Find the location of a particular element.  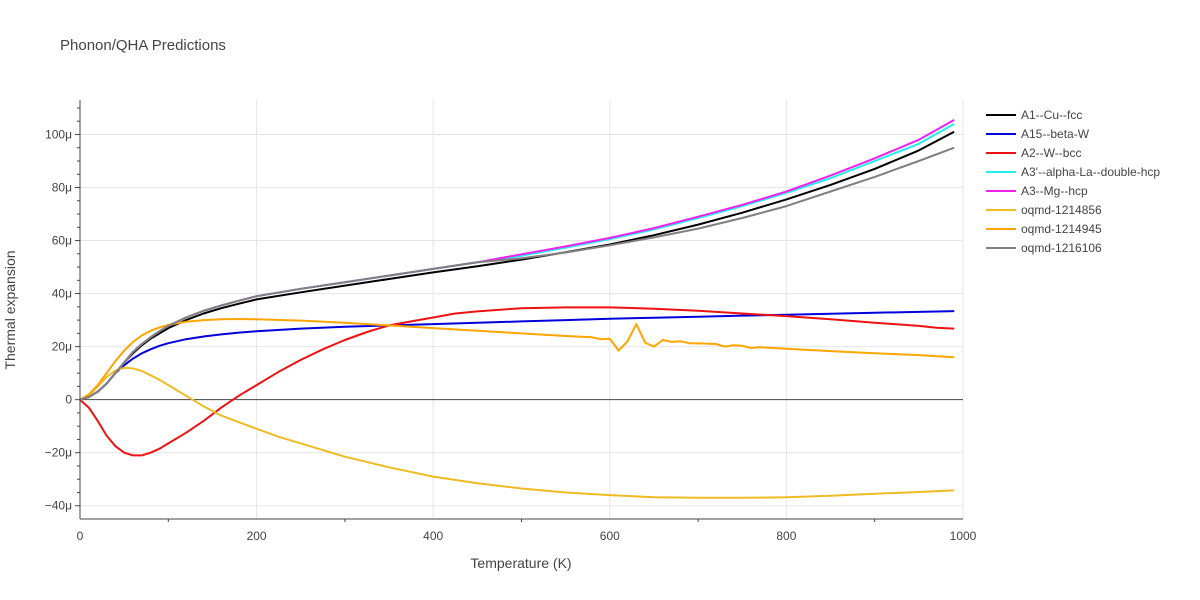

x-tick-label: 600 is located at coordinates (610, 536).